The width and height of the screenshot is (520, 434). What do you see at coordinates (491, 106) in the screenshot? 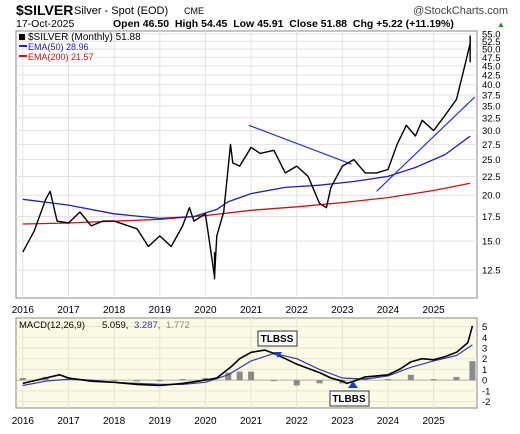
I see `price-y-tick-label: 35.0` at bounding box center [491, 106].